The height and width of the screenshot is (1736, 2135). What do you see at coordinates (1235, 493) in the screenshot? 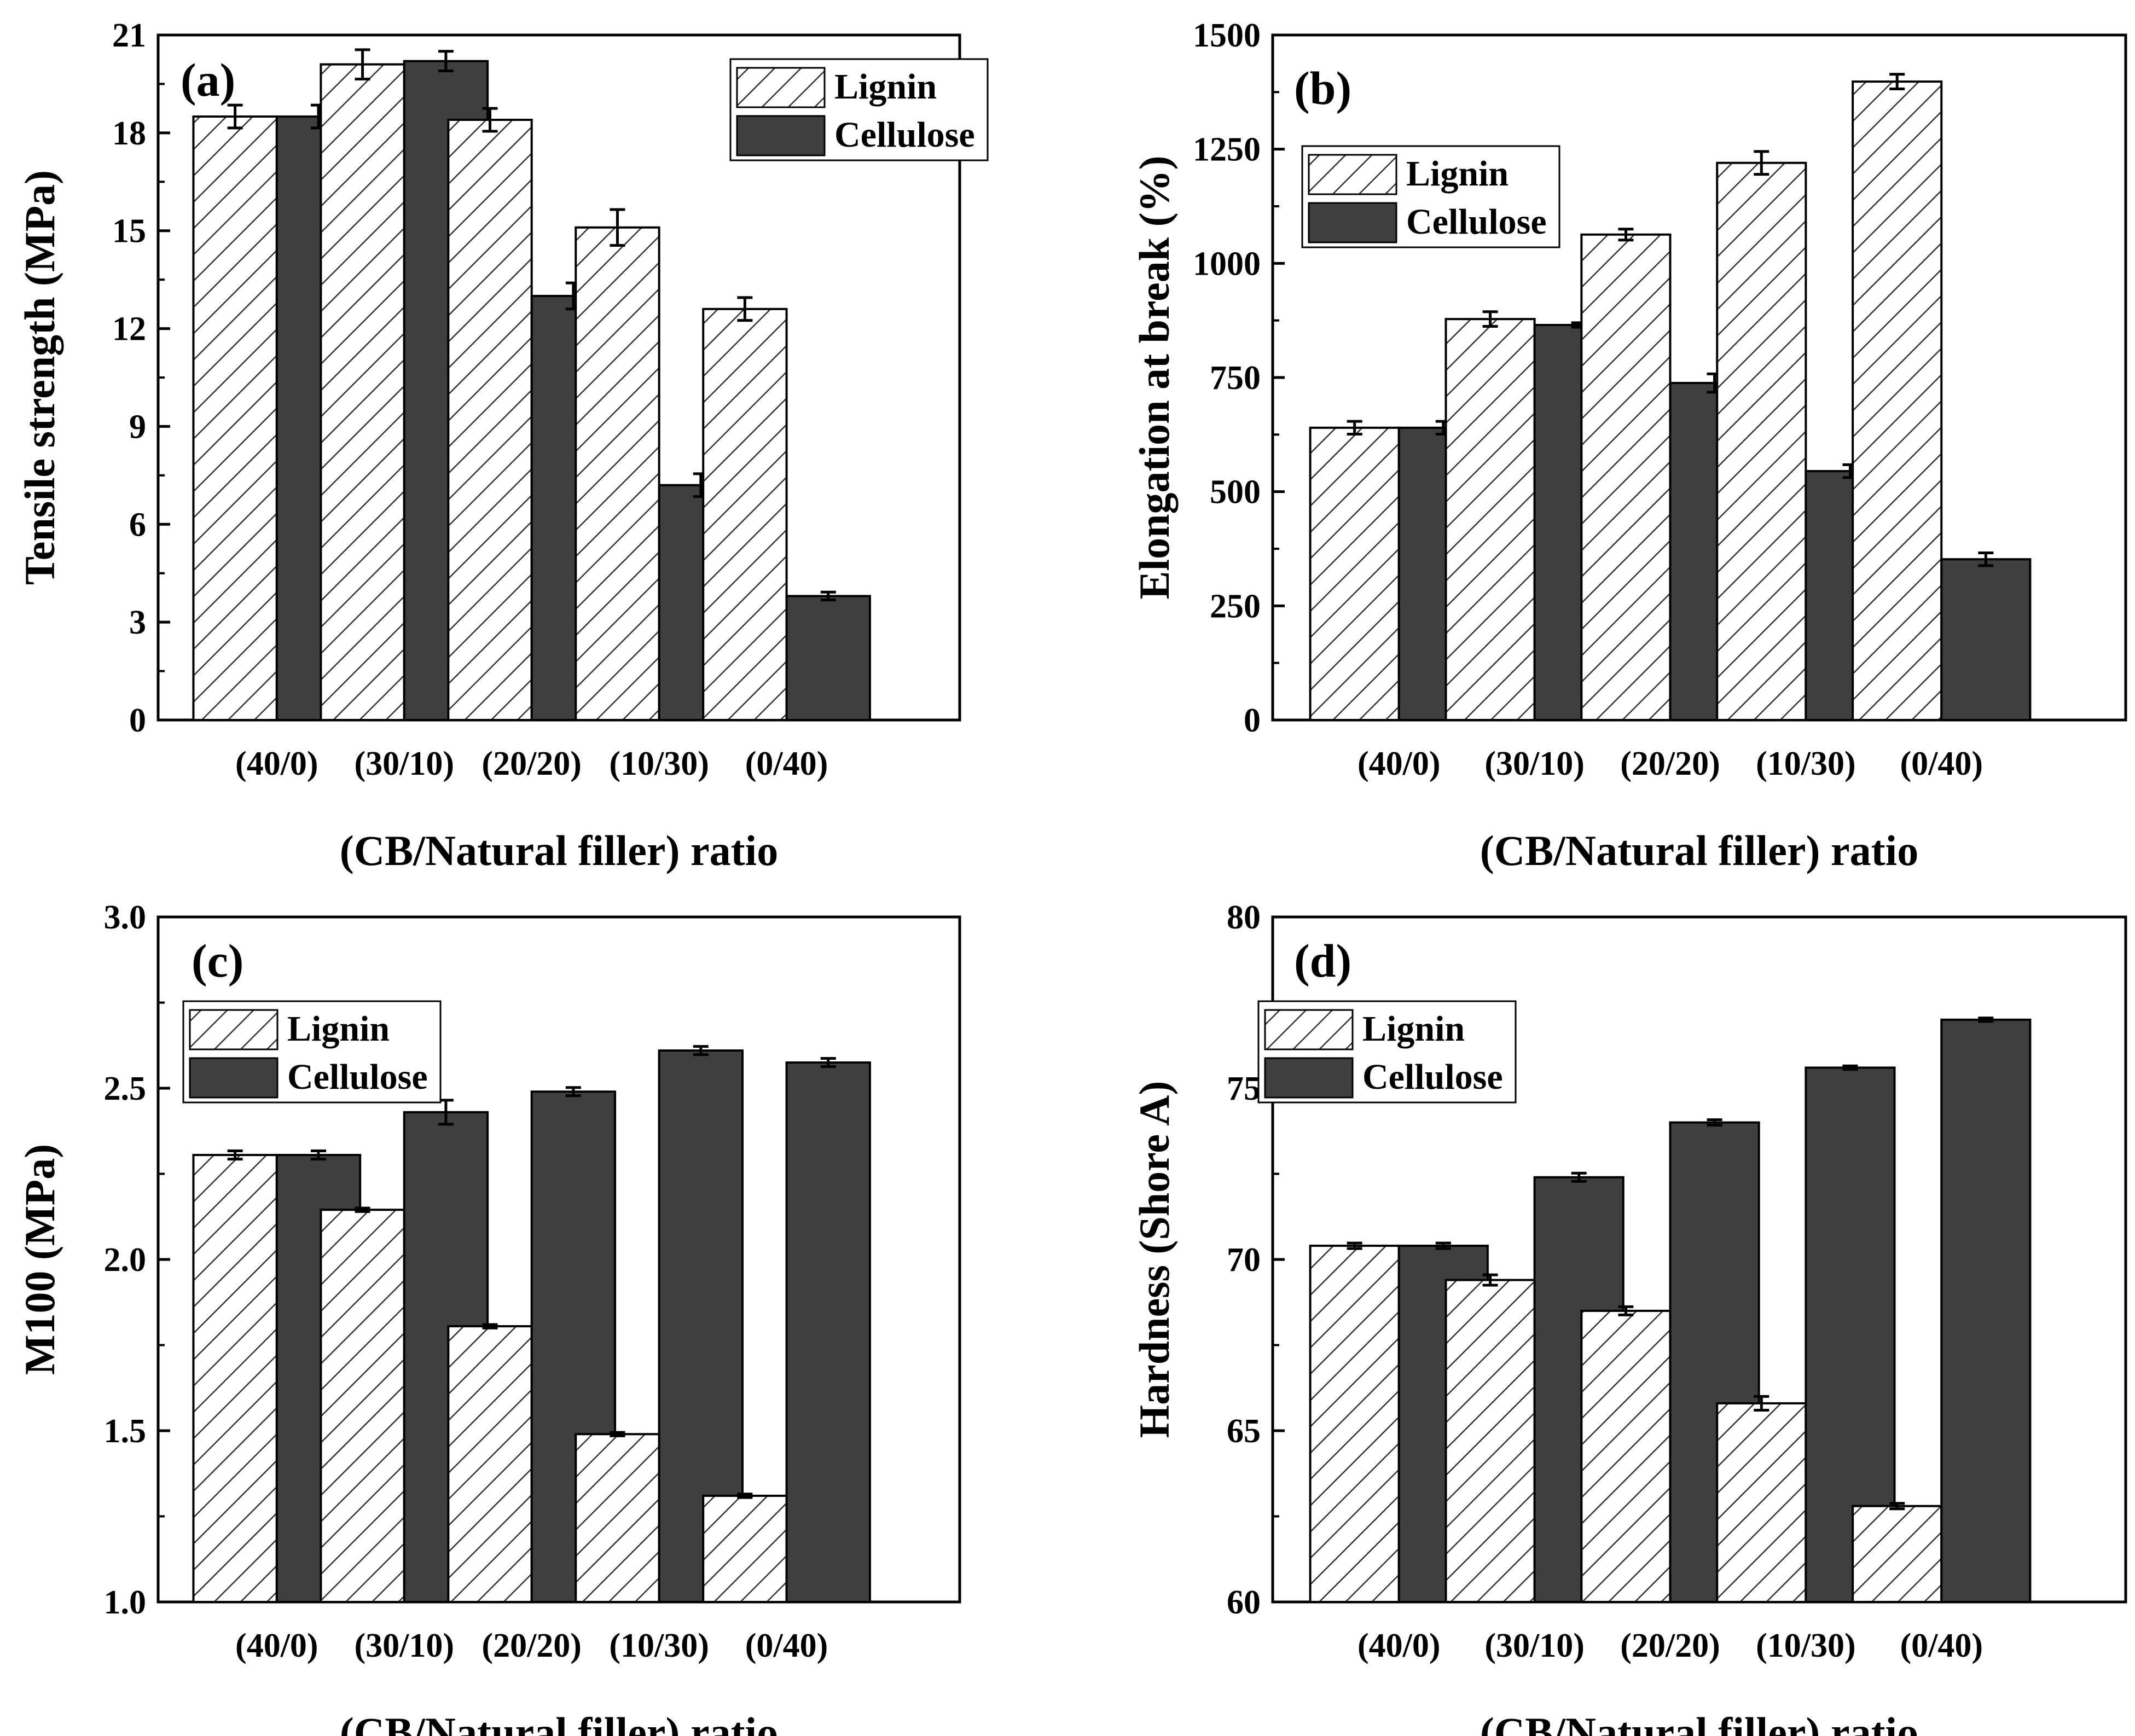
I see `y-tick-label: 500` at bounding box center [1235, 493].